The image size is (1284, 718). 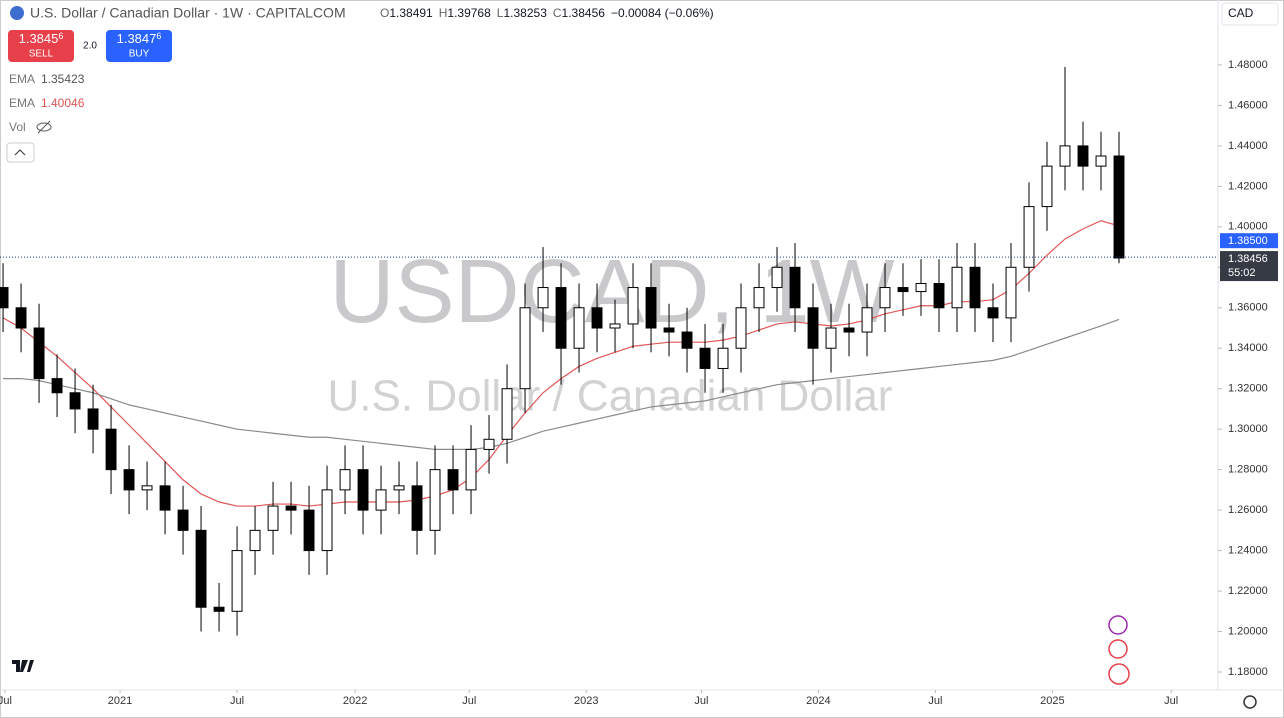 I want to click on spread: 2.0, so click(x=90, y=46).